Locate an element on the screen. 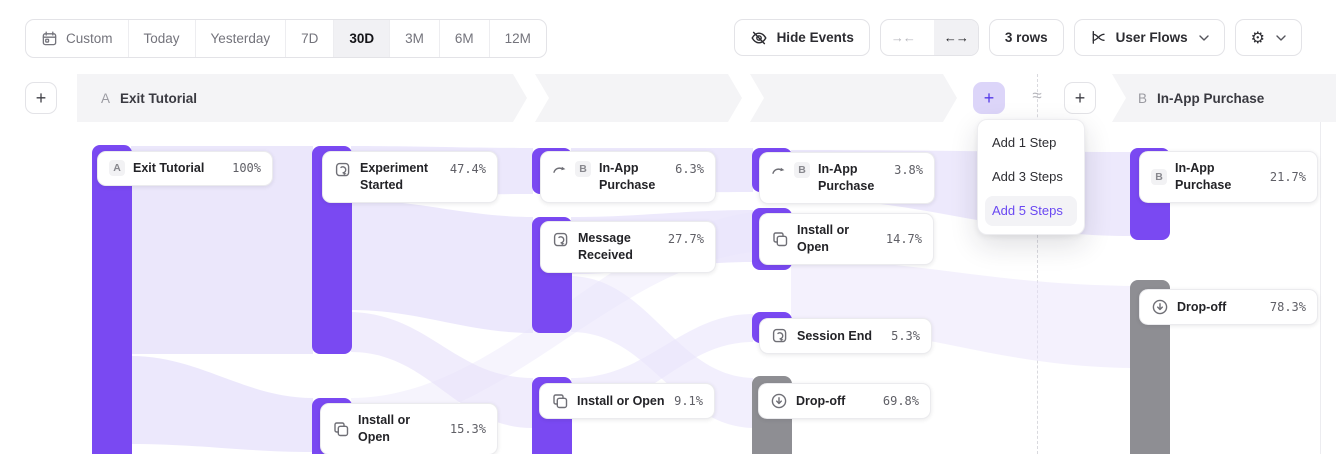  flow-node-session-end: Session End 5.3% is located at coordinates (845, 336).